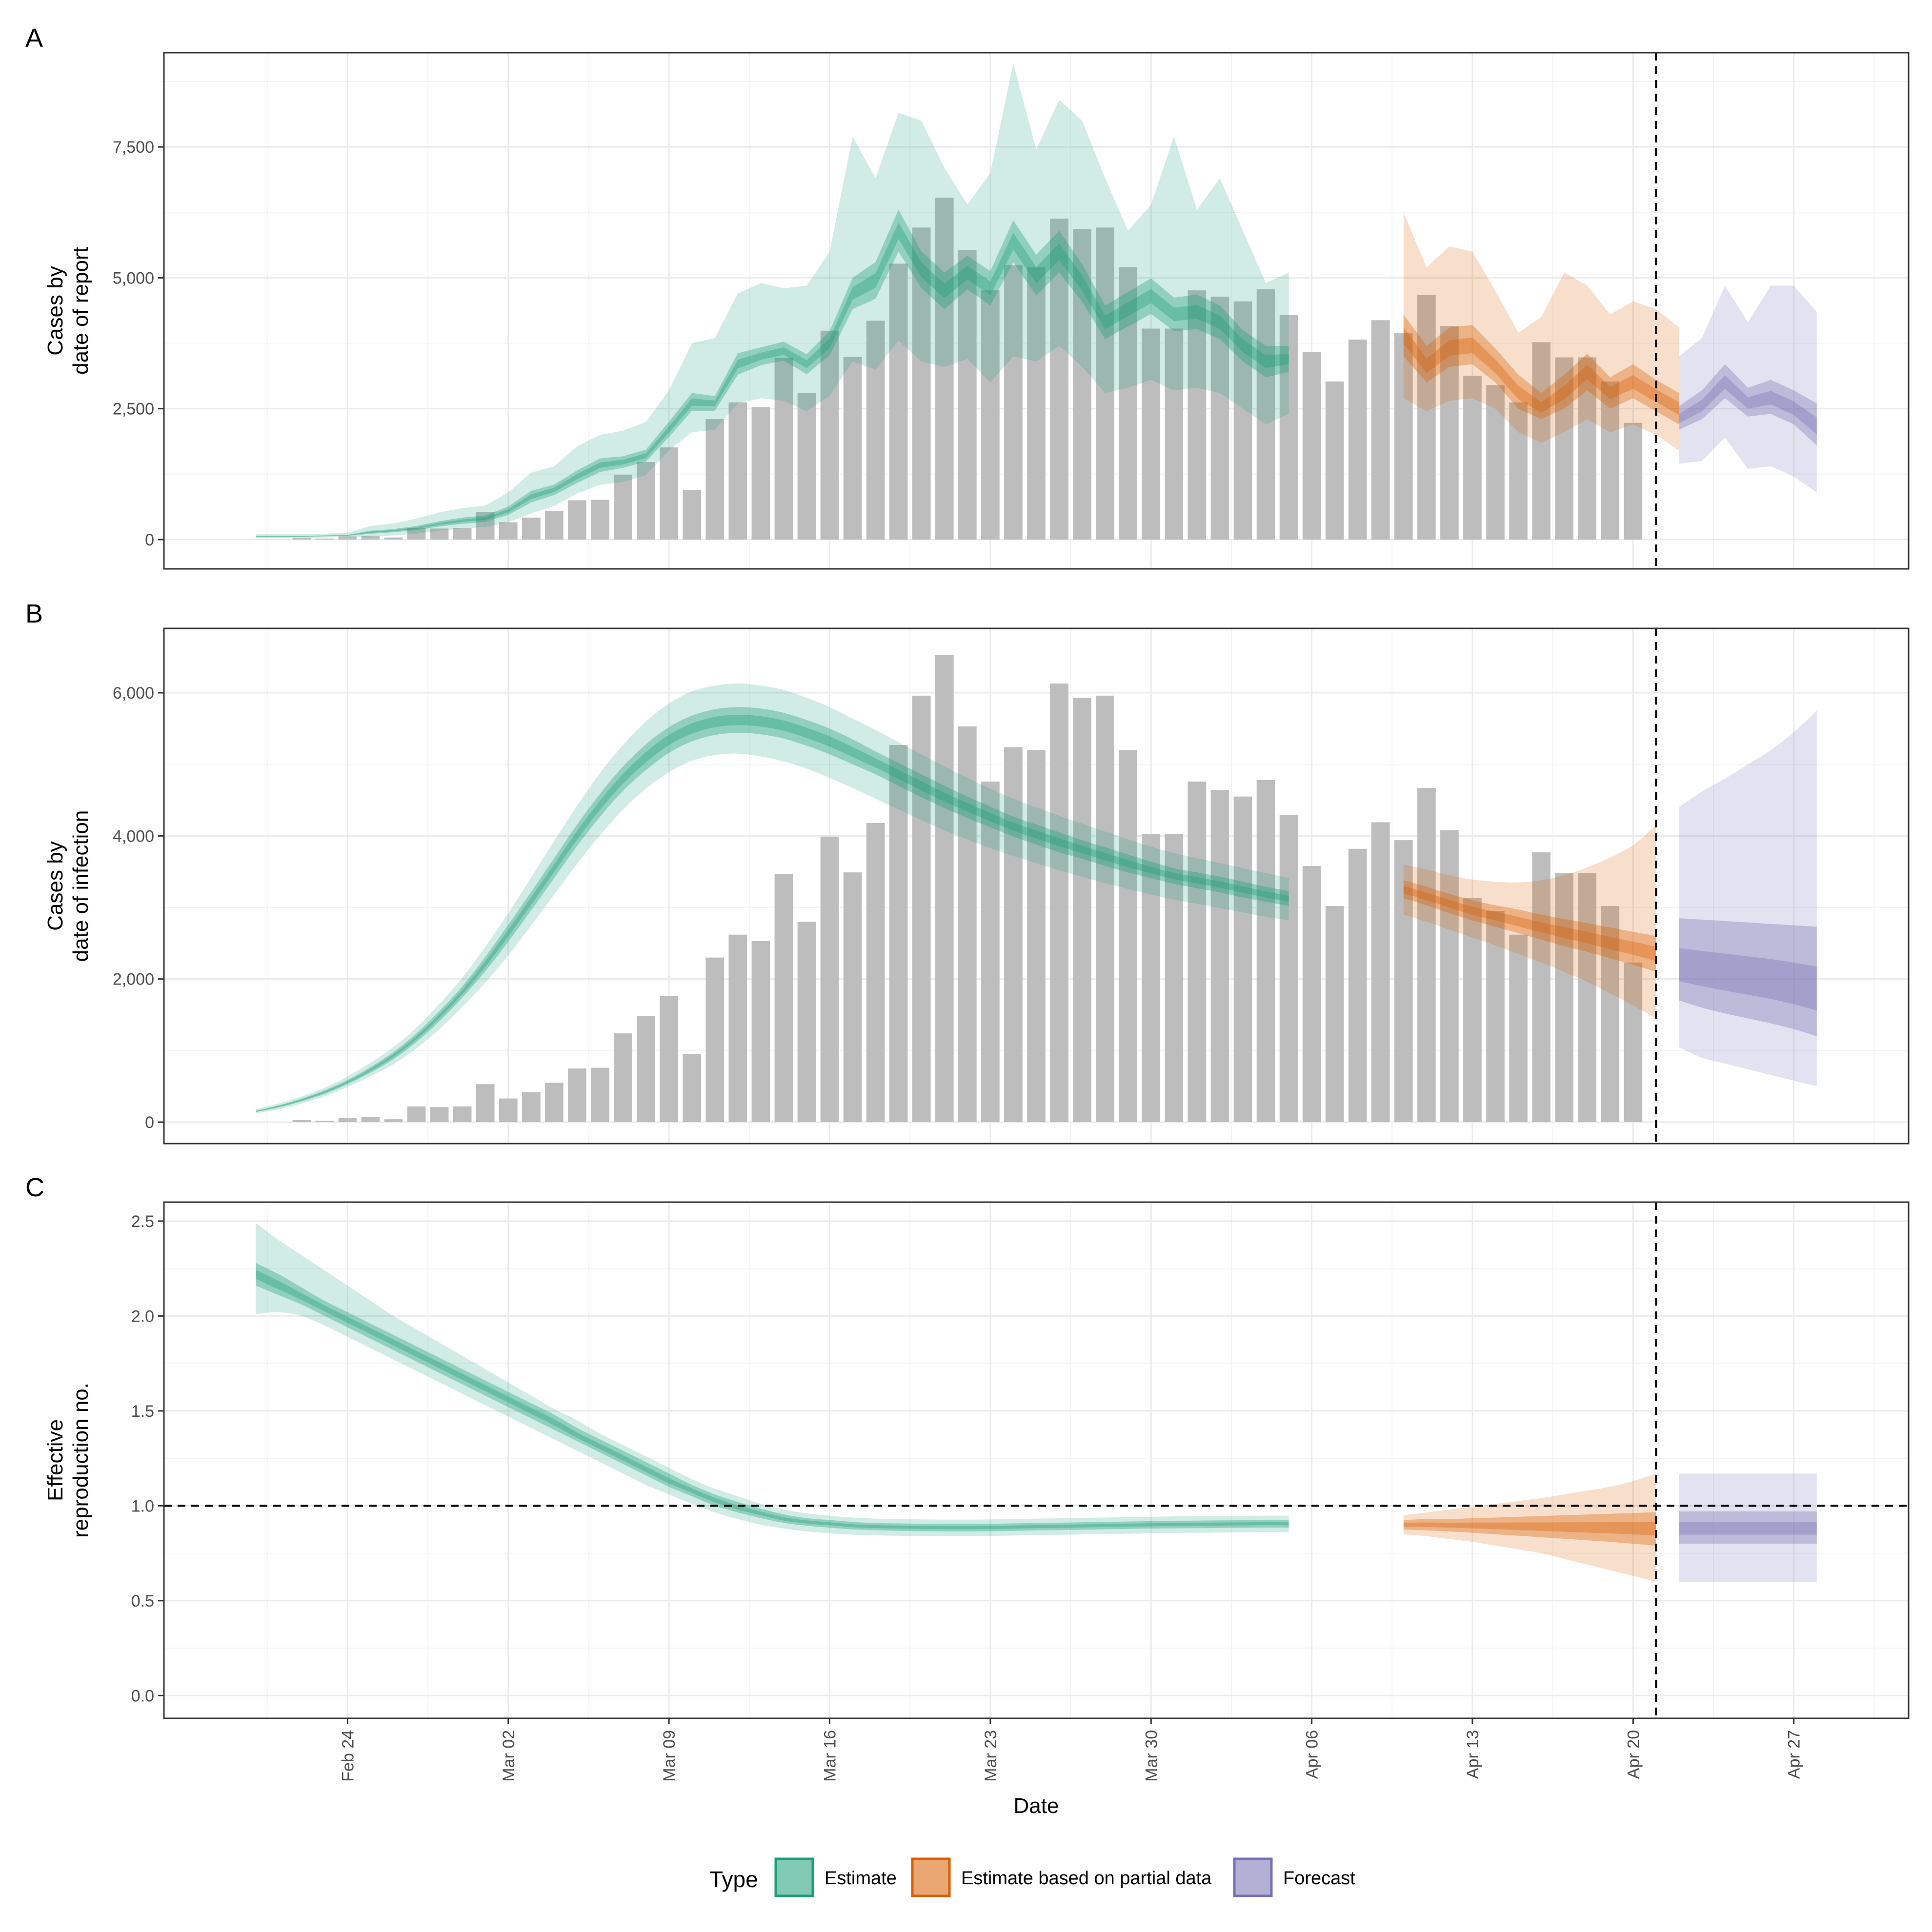  What do you see at coordinates (1086, 1878) in the screenshot?
I see `legend-label: Estimate based on partial data` at bounding box center [1086, 1878].